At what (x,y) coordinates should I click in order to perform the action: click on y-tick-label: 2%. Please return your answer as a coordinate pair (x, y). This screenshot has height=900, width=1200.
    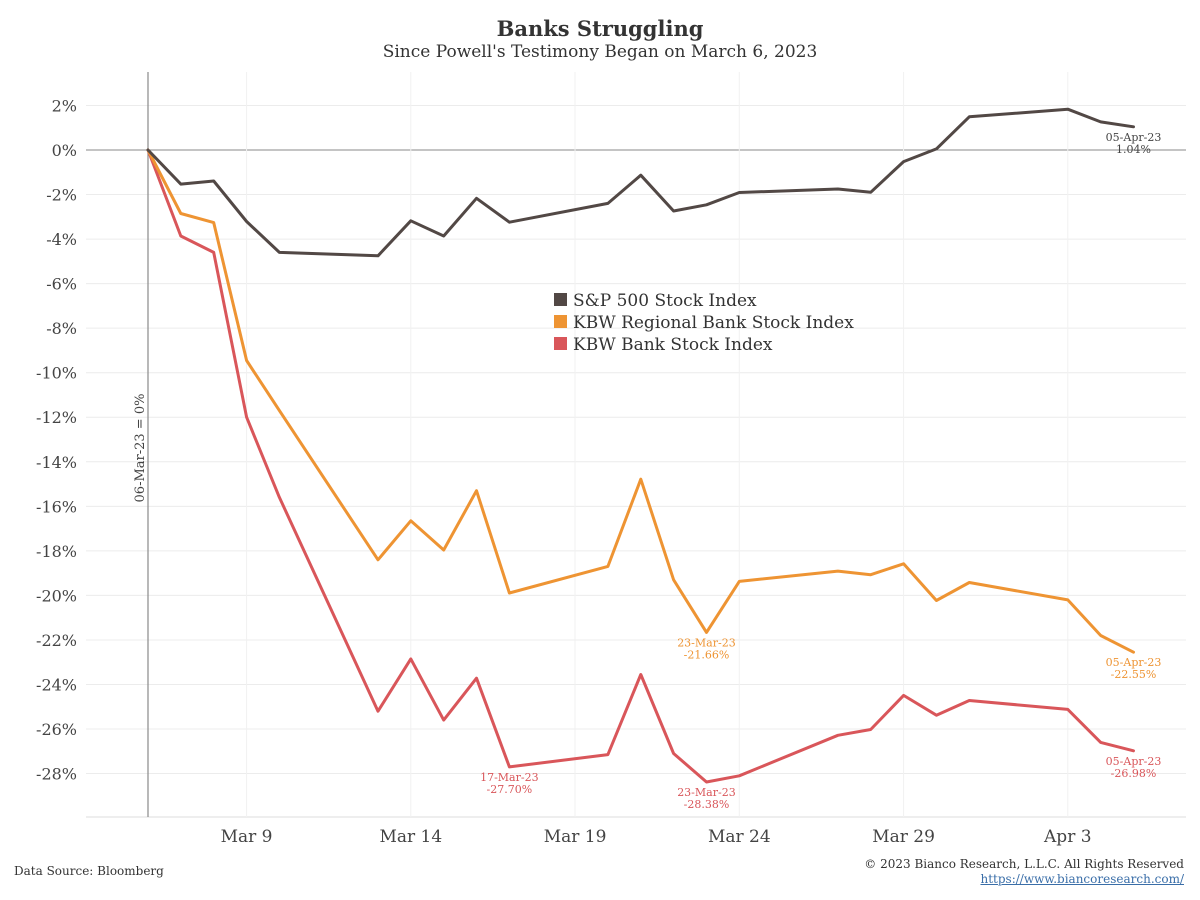
    Looking at the image, I should click on (64, 105).